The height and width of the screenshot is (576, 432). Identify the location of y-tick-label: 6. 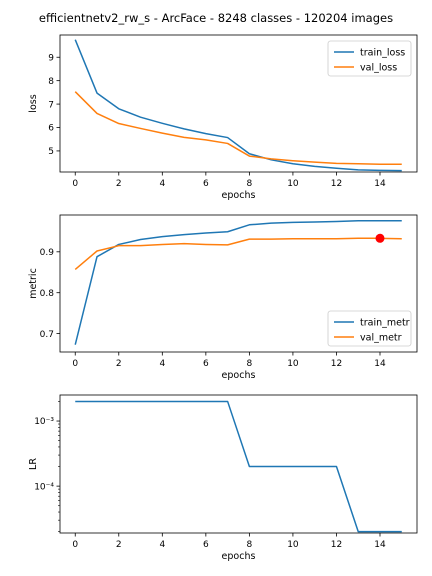
(51, 129).